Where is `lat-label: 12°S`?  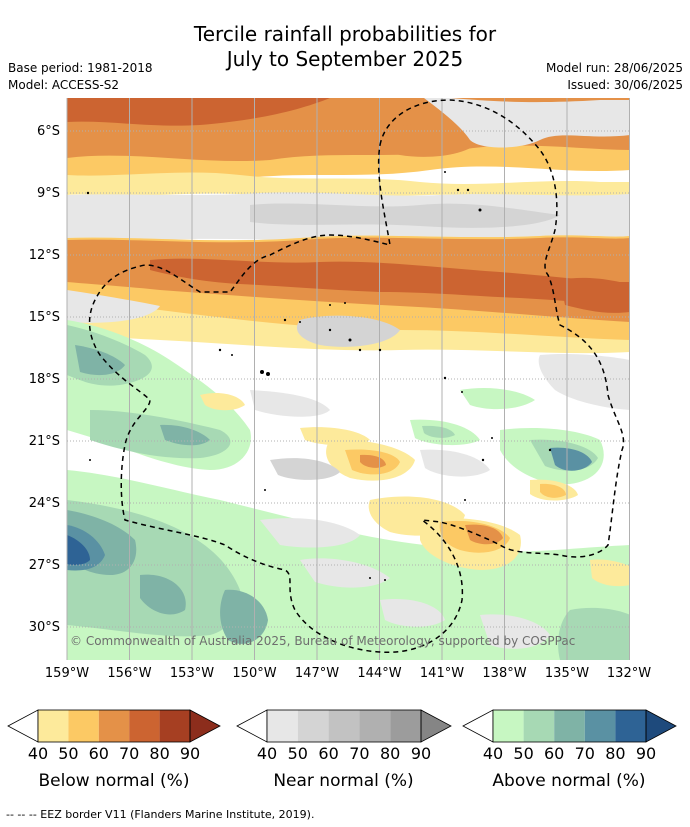
lat-label: 12°S is located at coordinates (44, 255).